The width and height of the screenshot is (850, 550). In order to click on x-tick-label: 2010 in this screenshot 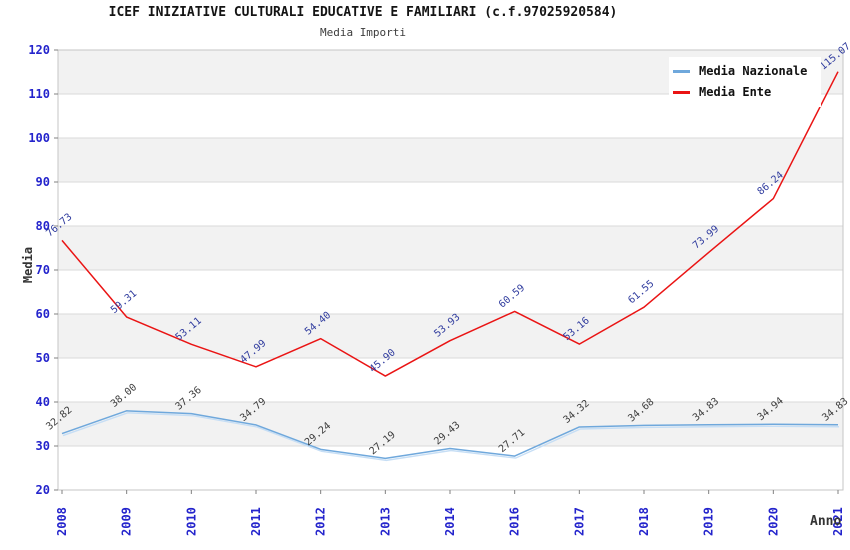, I will do `click(191, 521)`.